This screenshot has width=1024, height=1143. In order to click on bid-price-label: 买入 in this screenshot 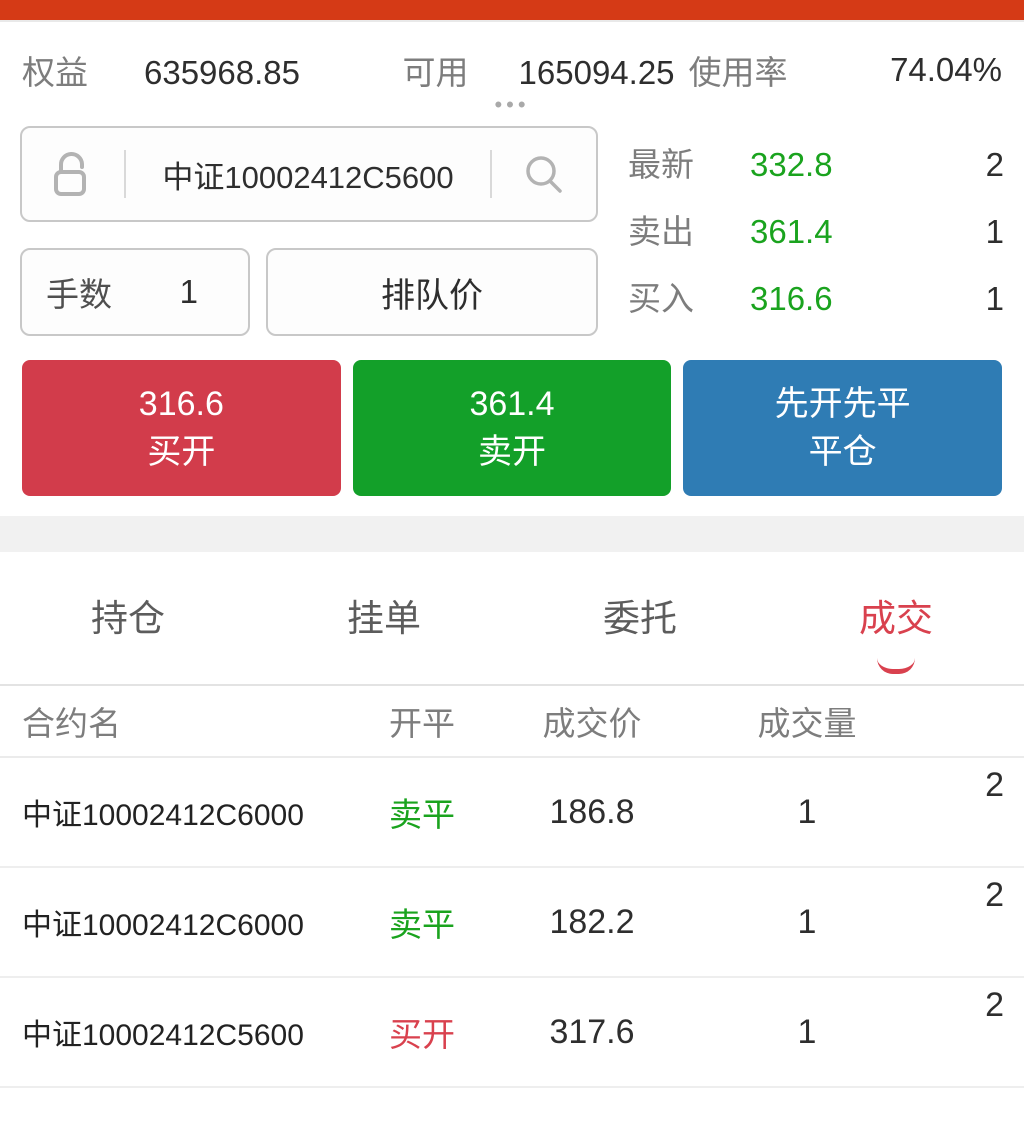, I will do `click(661, 298)`.